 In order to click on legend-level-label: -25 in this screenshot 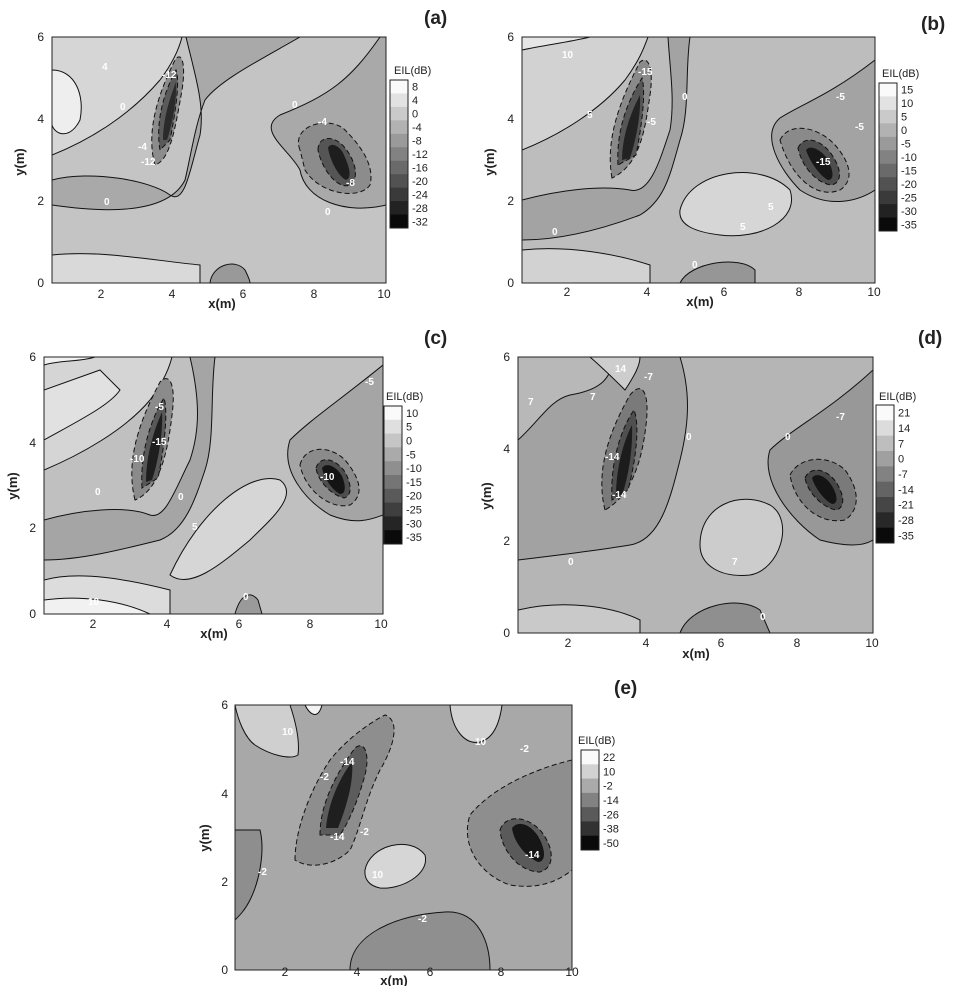, I will do `click(414, 511)`.